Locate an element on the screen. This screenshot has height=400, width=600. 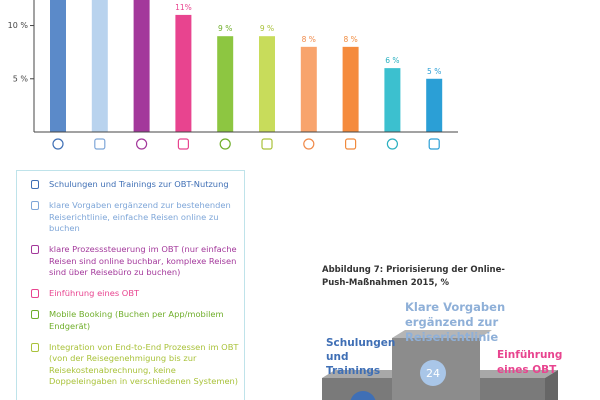
y-tick-label: 10 % is located at coordinates (18, 25).